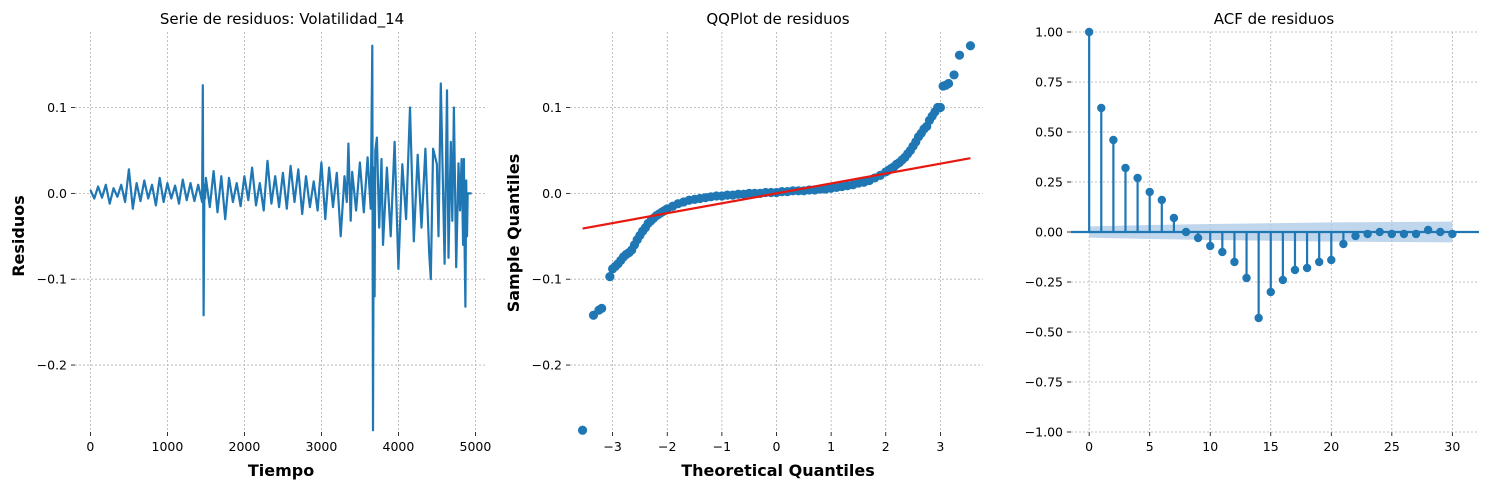 The width and height of the screenshot is (1489, 490). Describe the element at coordinates (612, 446) in the screenshot. I see `qqplot-x-tick-label: −3` at that location.